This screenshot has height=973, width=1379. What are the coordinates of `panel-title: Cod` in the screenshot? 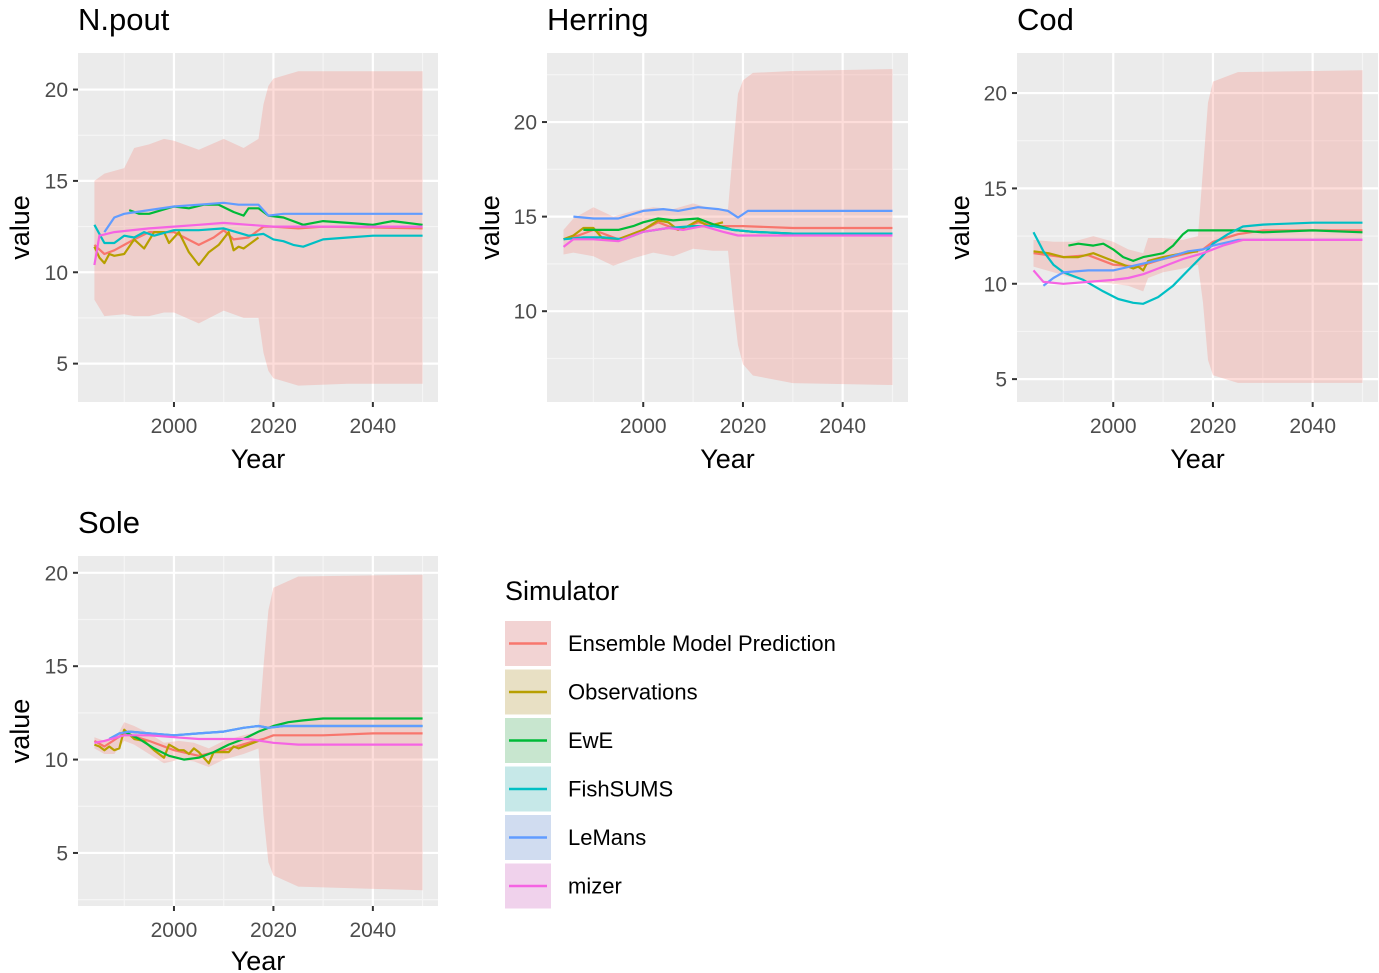 It's located at (1045, 19).